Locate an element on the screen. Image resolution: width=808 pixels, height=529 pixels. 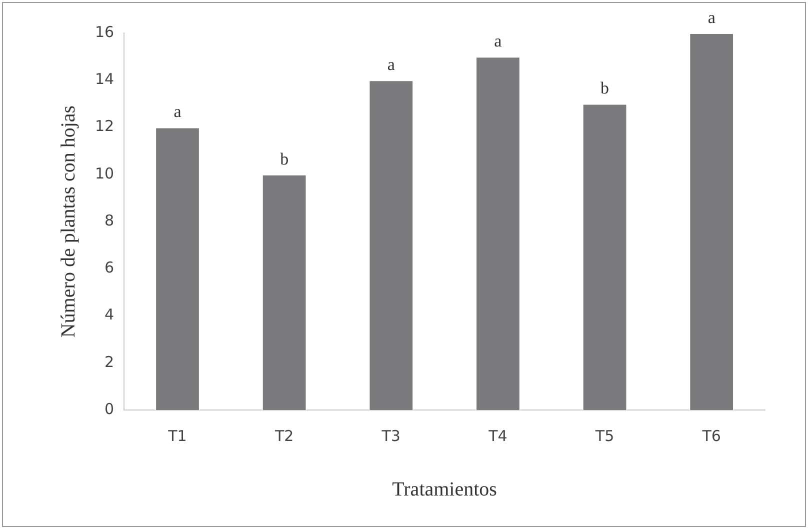
x-tick-label: T4 is located at coordinates (498, 435).